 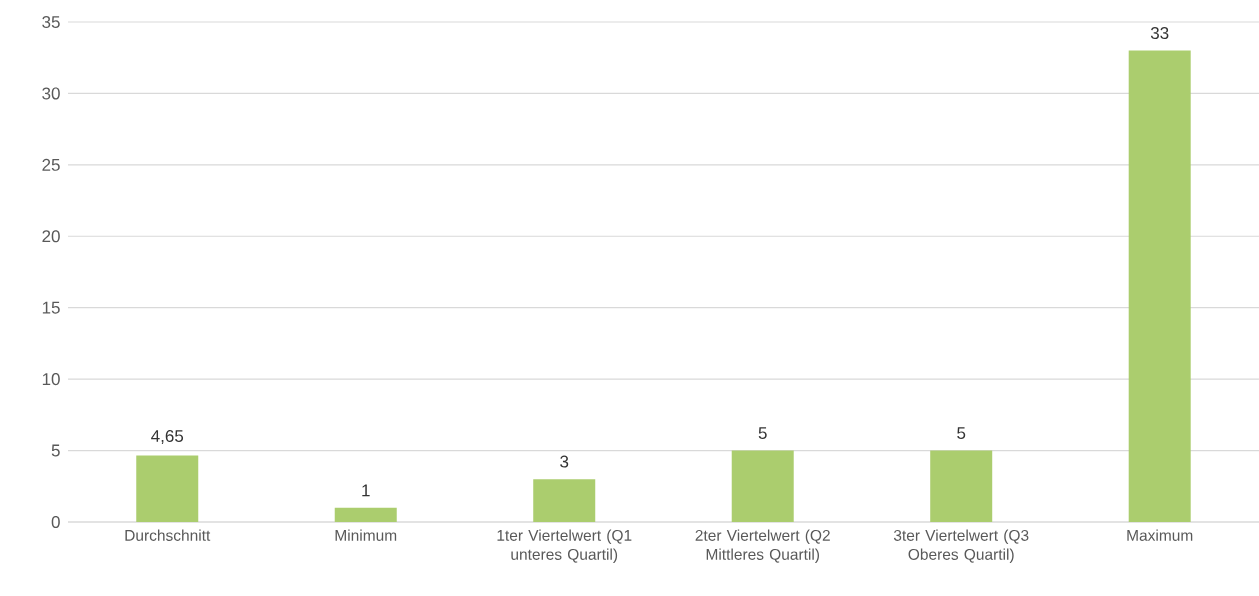 I want to click on y-tick-label: 15, so click(x=51, y=307).